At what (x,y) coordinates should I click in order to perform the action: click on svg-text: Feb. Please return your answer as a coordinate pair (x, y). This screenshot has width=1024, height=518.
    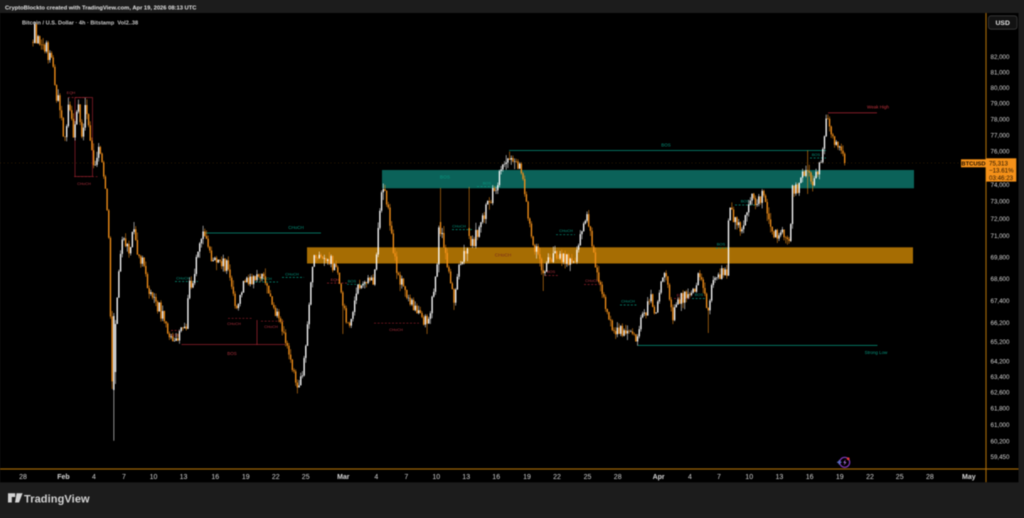
    Looking at the image, I should click on (63, 477).